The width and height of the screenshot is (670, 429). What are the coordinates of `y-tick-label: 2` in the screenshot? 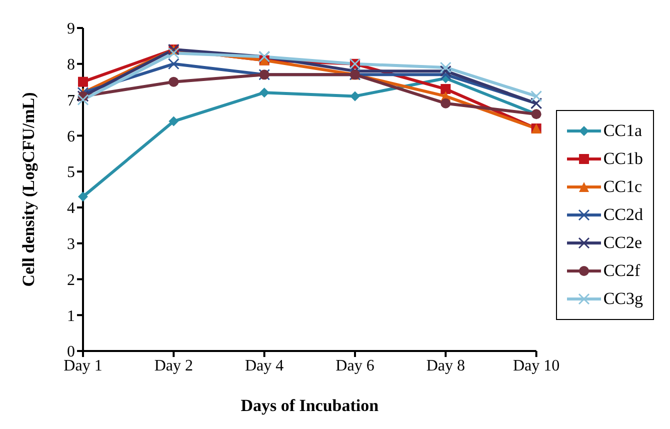 It's located at (71, 280).